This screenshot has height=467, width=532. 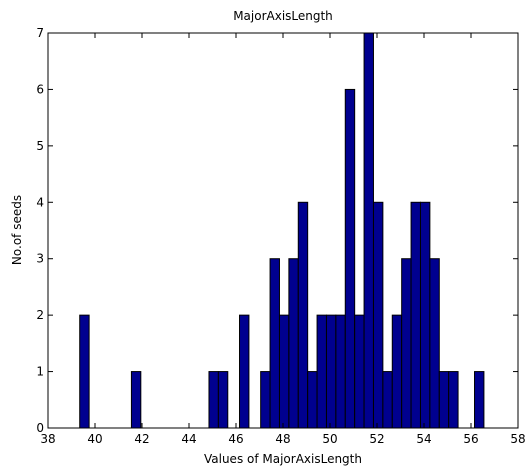 I want to click on y-tick-label: 6, so click(x=40, y=89).